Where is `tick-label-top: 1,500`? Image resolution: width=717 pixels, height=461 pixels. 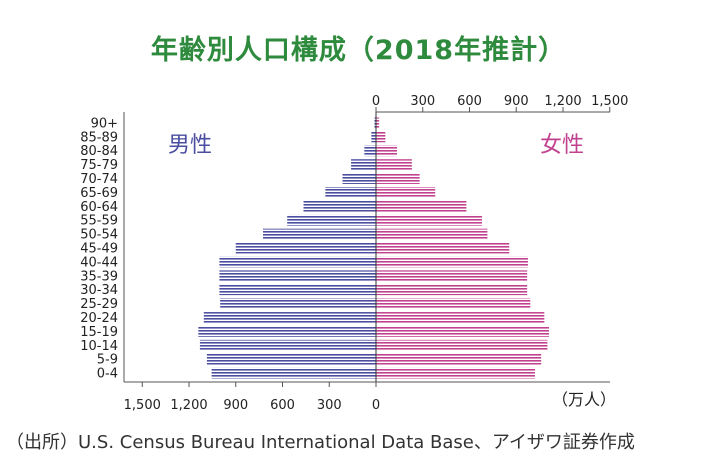 tick-label-top: 1,500 is located at coordinates (609, 101).